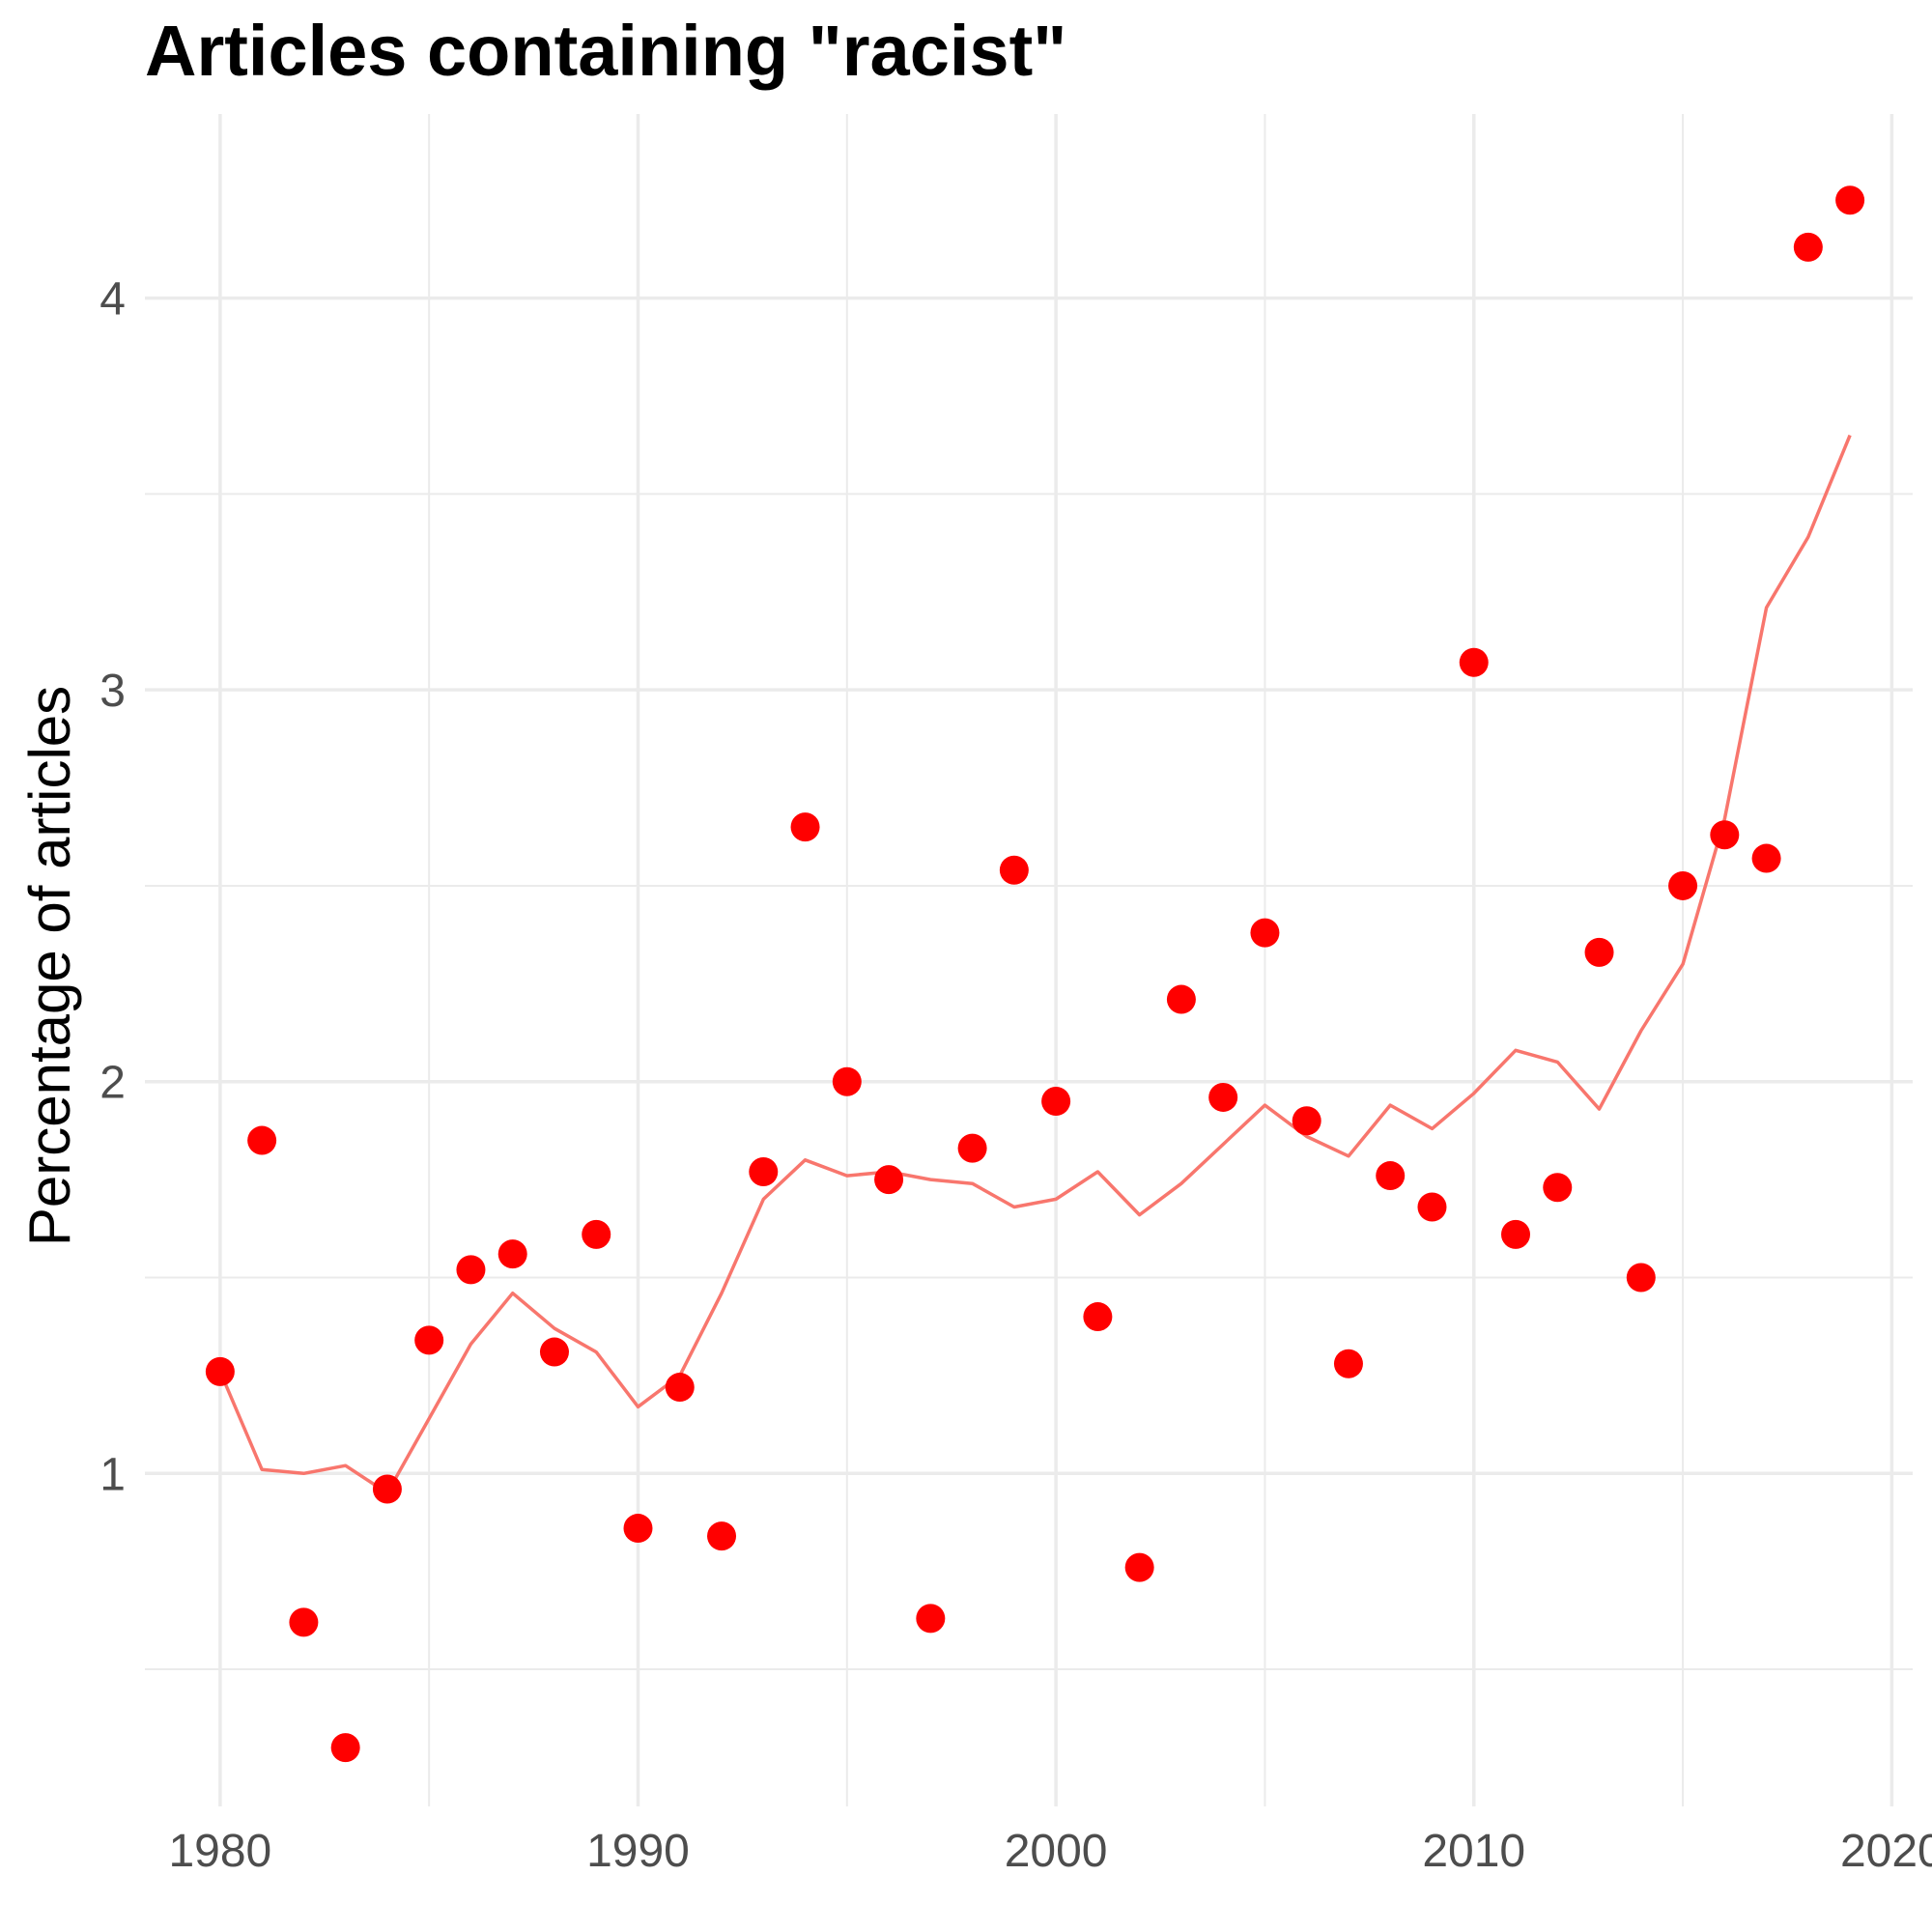 The image size is (1932, 1932). What do you see at coordinates (1056, 1851) in the screenshot?
I see `x-tick-label: 2000` at bounding box center [1056, 1851].